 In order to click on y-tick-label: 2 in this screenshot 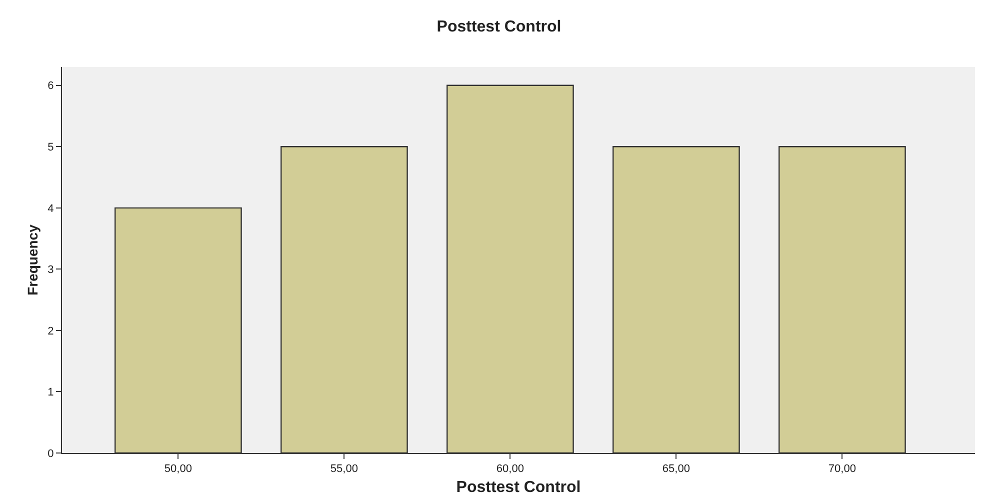, I will do `click(51, 331)`.